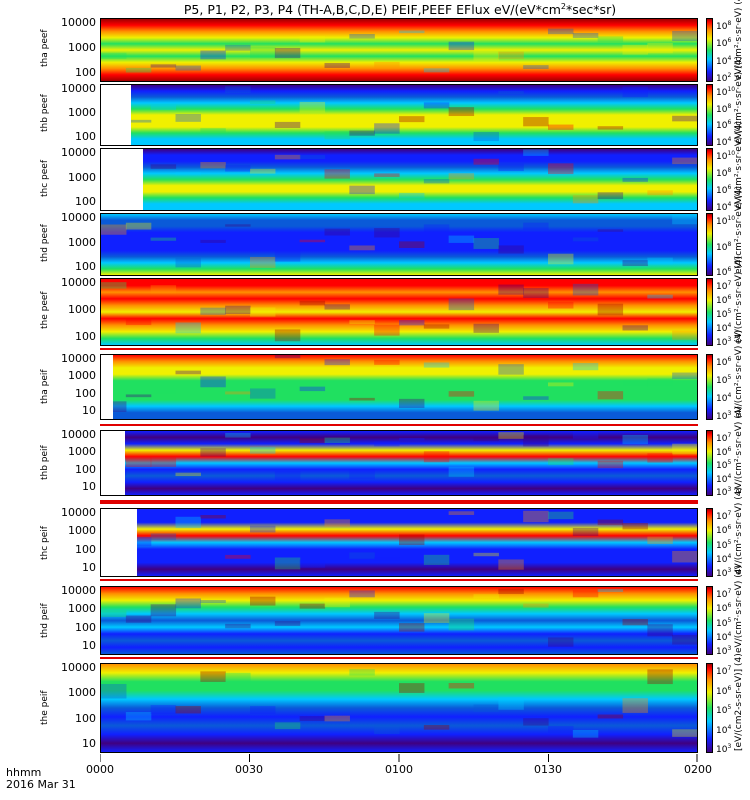  Describe the element at coordinates (724, 246) in the screenshot. I see `colorbar-tick: 10⁸` at that location.